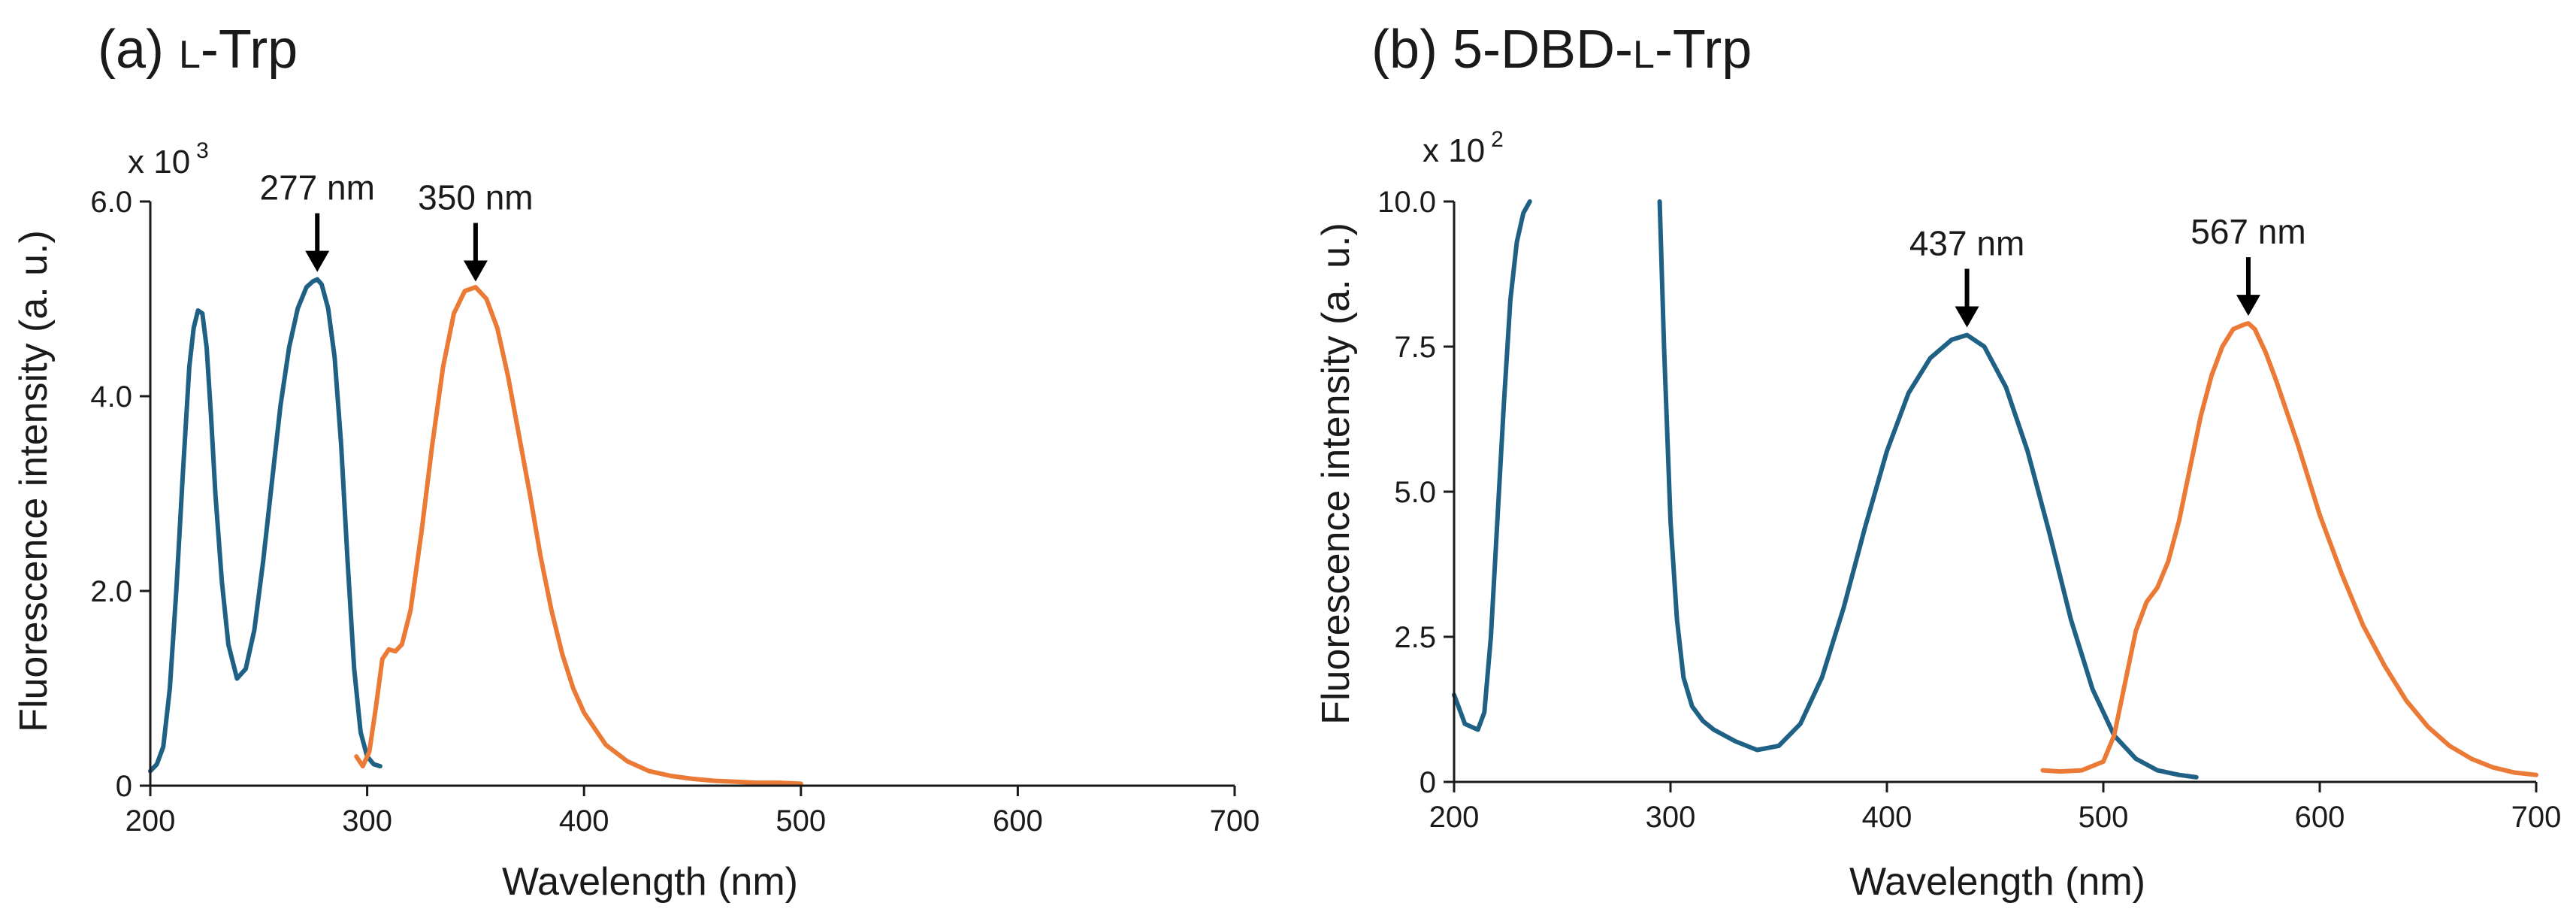  What do you see at coordinates (578, 535) in the screenshot?
I see `panel-a-emission-curve` at bounding box center [578, 535].